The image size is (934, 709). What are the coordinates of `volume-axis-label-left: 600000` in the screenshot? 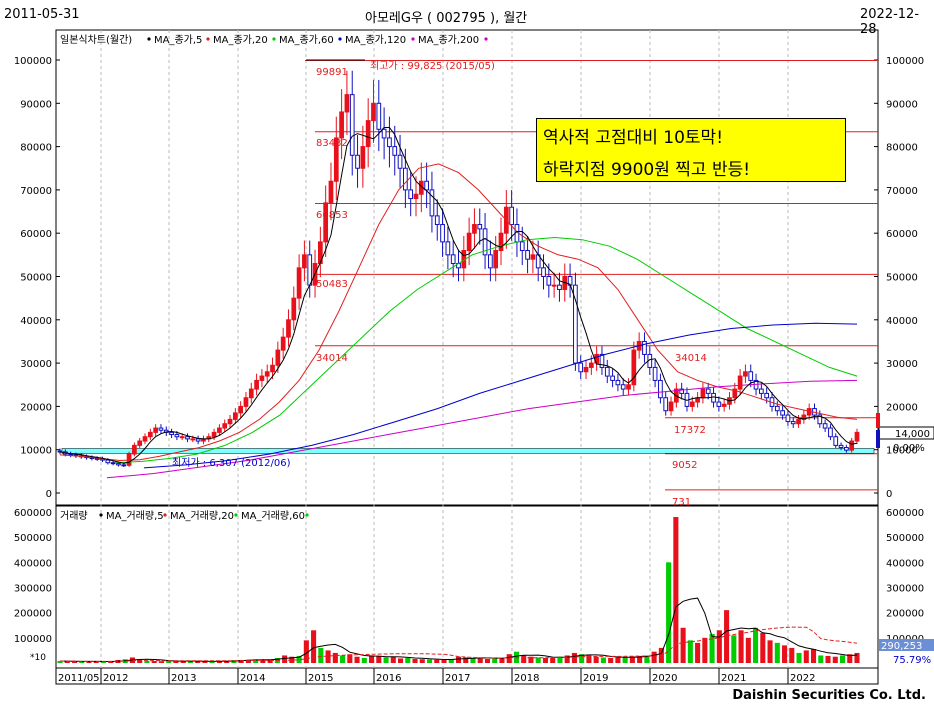 It's located at (33, 513).